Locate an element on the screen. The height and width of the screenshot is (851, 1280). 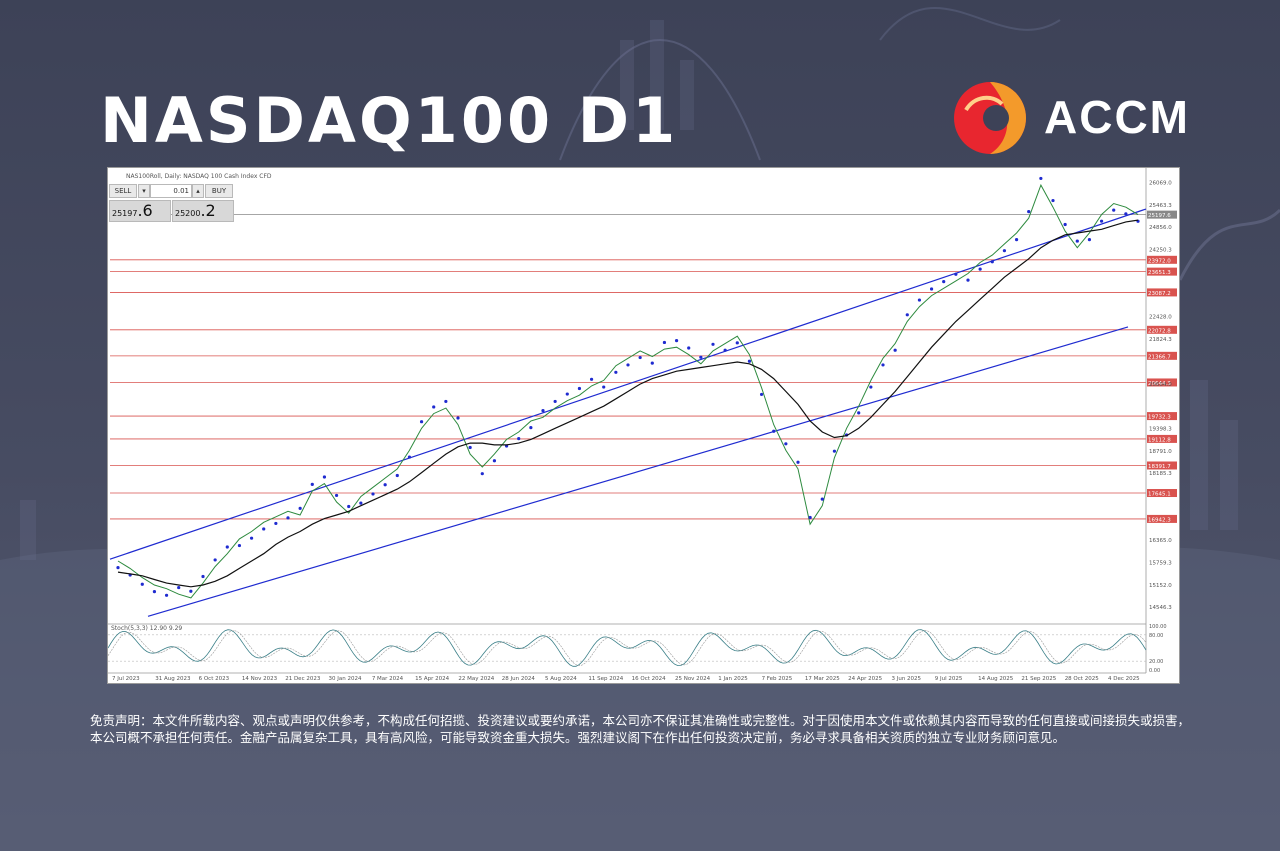
level-label: 23972.0 is located at coordinates (1159, 261).